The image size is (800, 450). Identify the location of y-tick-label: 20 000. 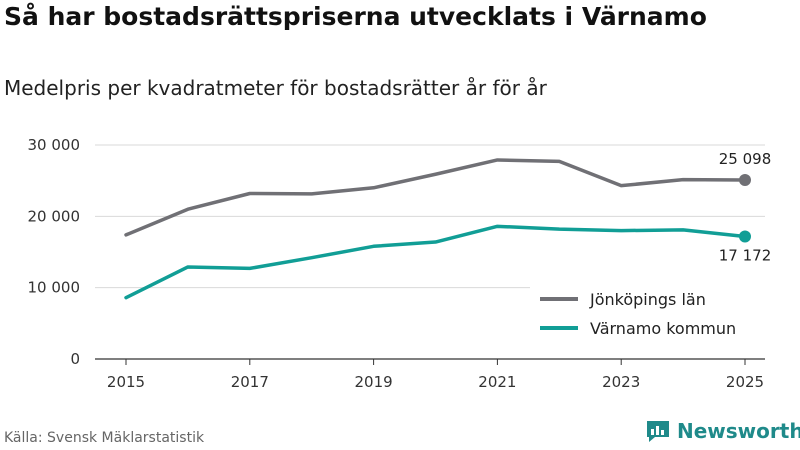
(54, 216).